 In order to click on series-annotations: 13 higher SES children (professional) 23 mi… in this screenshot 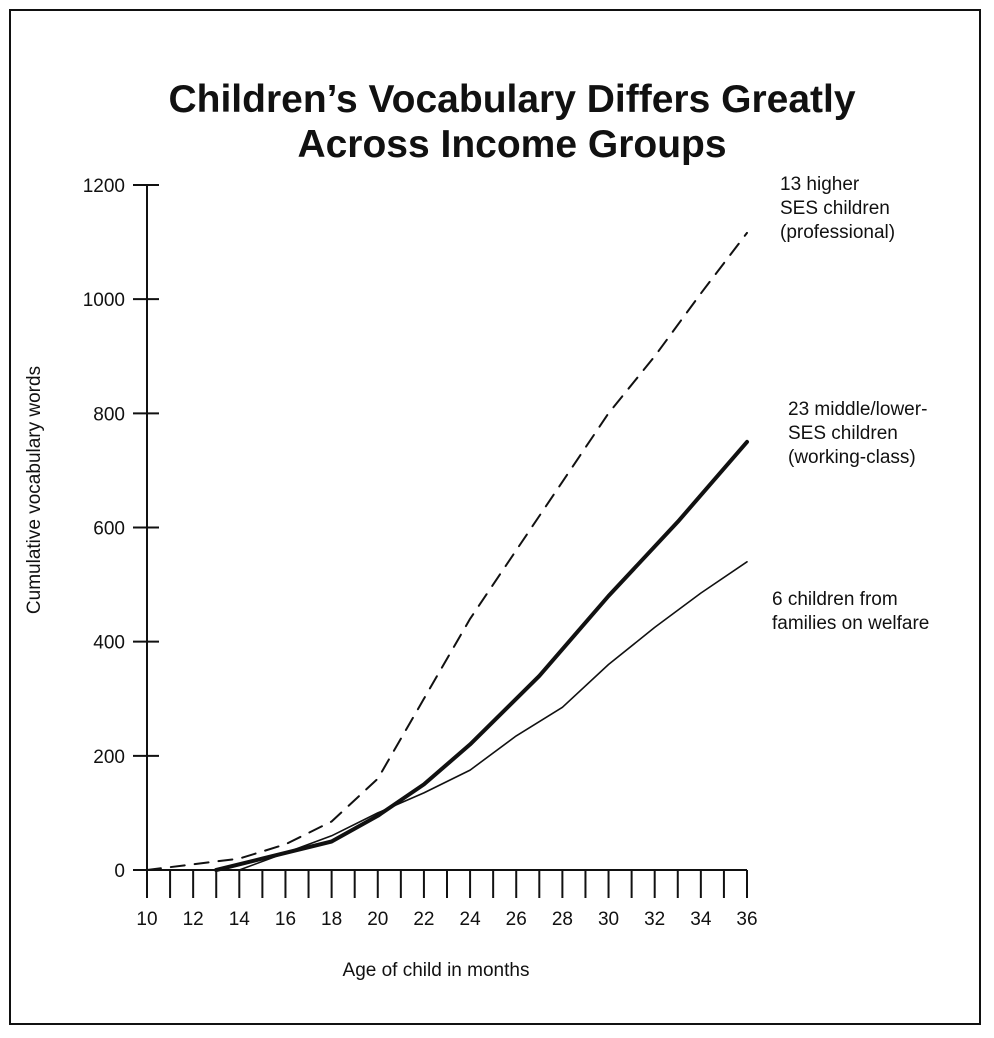, I will do `click(850, 404)`.